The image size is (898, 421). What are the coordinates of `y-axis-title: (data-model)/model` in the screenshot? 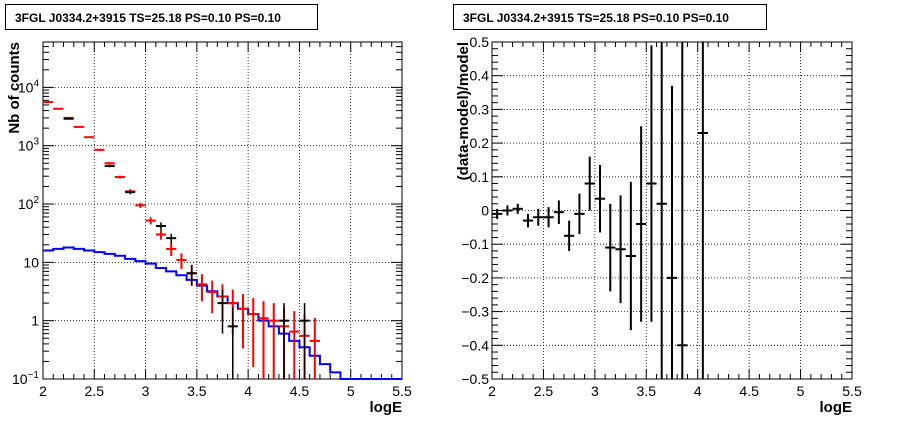 It's located at (463, 111).